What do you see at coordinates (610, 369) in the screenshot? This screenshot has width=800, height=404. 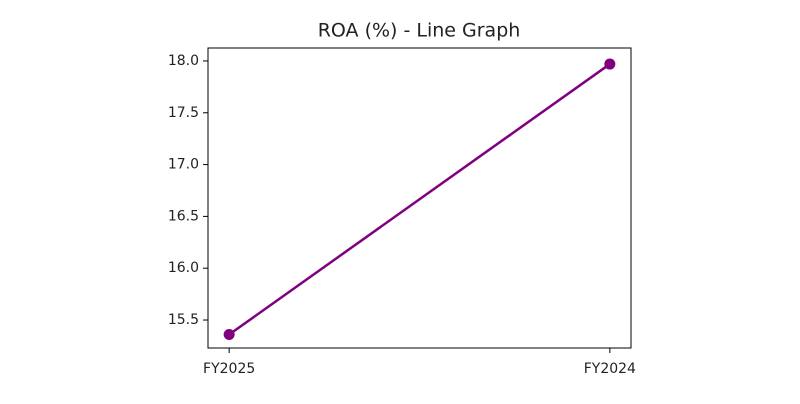 I see `x-tick-label: FY2024` at bounding box center [610, 369].